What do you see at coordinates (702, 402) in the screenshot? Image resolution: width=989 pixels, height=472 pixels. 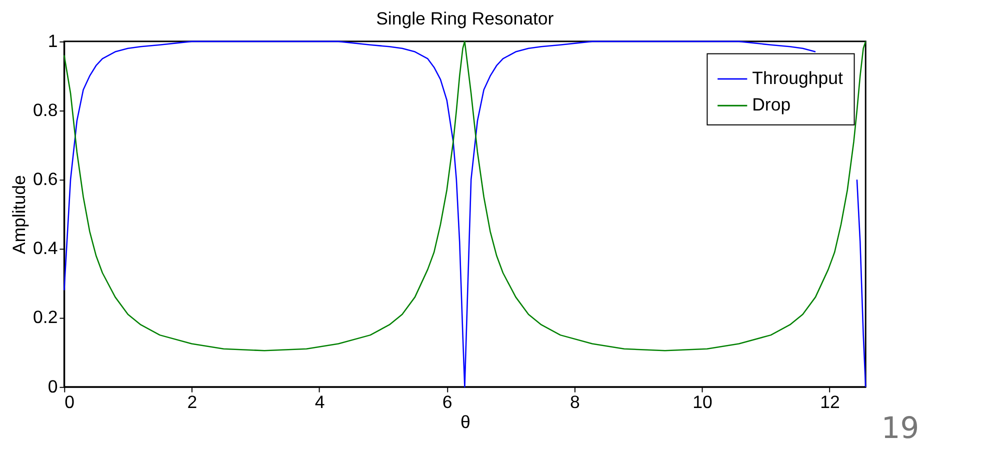 I see `x-tick-label: 10` at bounding box center [702, 402].